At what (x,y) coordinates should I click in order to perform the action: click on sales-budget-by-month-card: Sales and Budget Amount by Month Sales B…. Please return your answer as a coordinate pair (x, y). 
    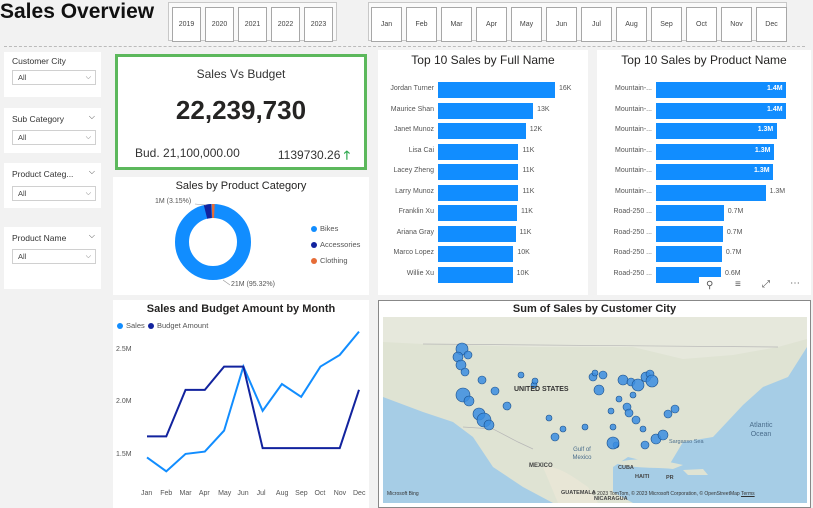
    Looking at the image, I should click on (241, 404).